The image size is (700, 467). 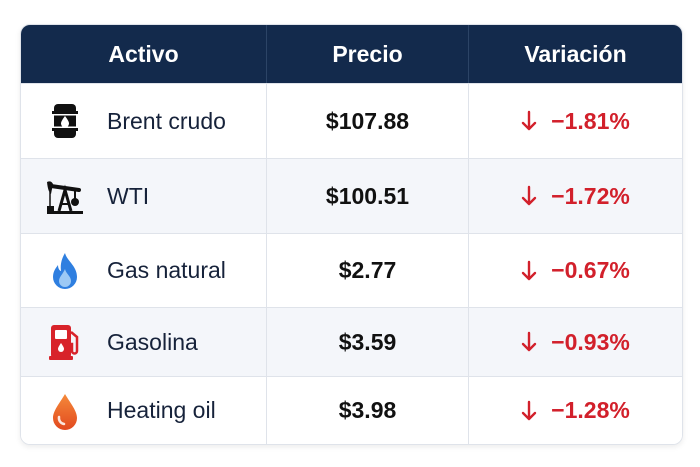 I want to click on asset-cell: Heating oil, so click(x=143, y=410).